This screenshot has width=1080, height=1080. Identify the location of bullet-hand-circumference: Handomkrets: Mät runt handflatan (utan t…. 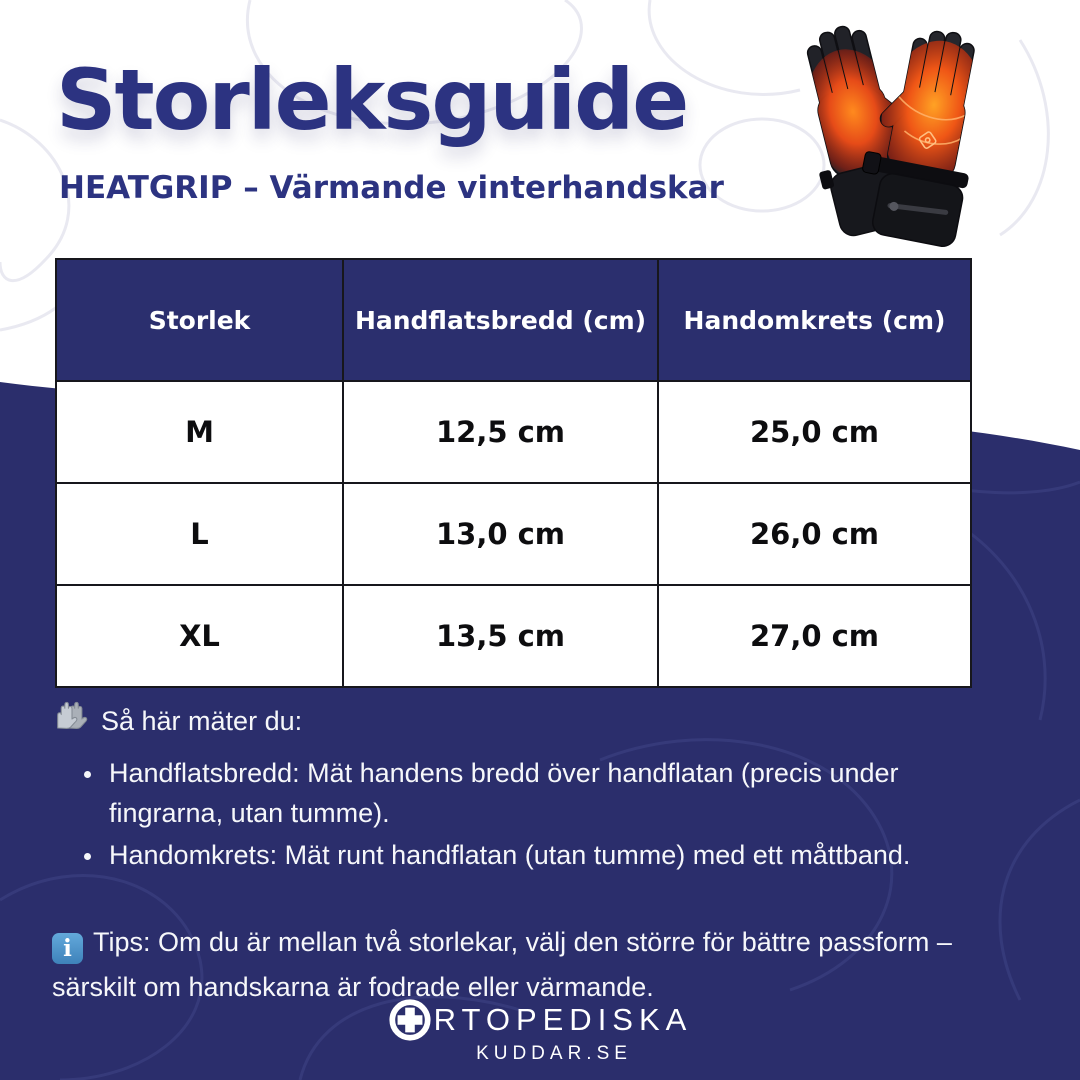
(542, 855).